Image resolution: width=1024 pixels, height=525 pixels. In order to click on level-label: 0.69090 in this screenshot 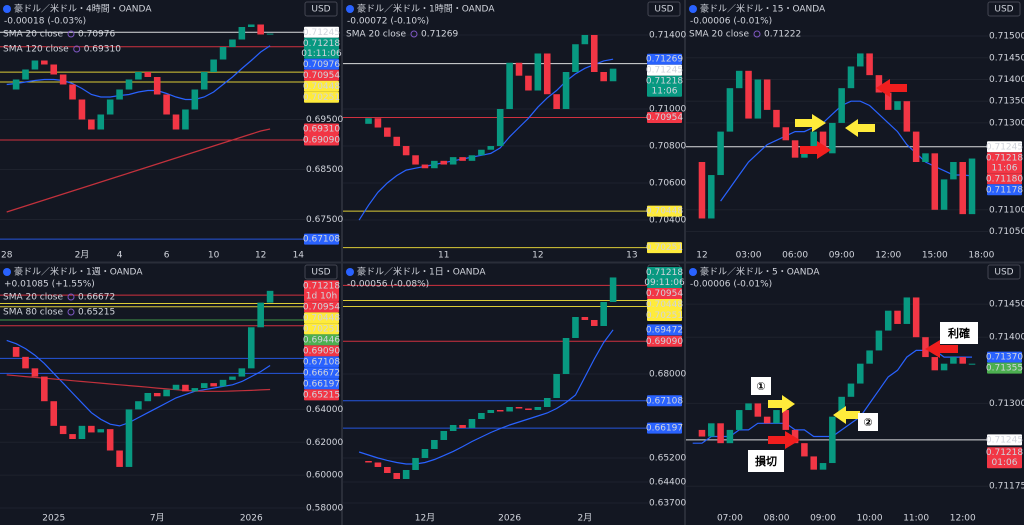, I will do `click(321, 351)`.